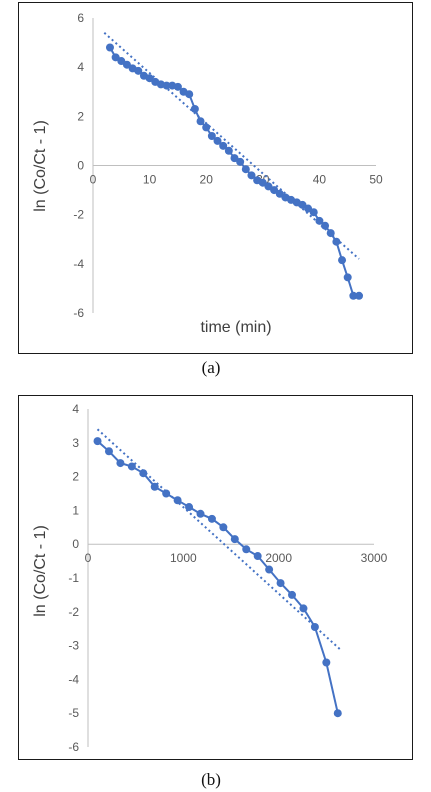 This screenshot has width=431, height=792. What do you see at coordinates (75, 443) in the screenshot?
I see `chart-b-y-tick-label: 3` at bounding box center [75, 443].